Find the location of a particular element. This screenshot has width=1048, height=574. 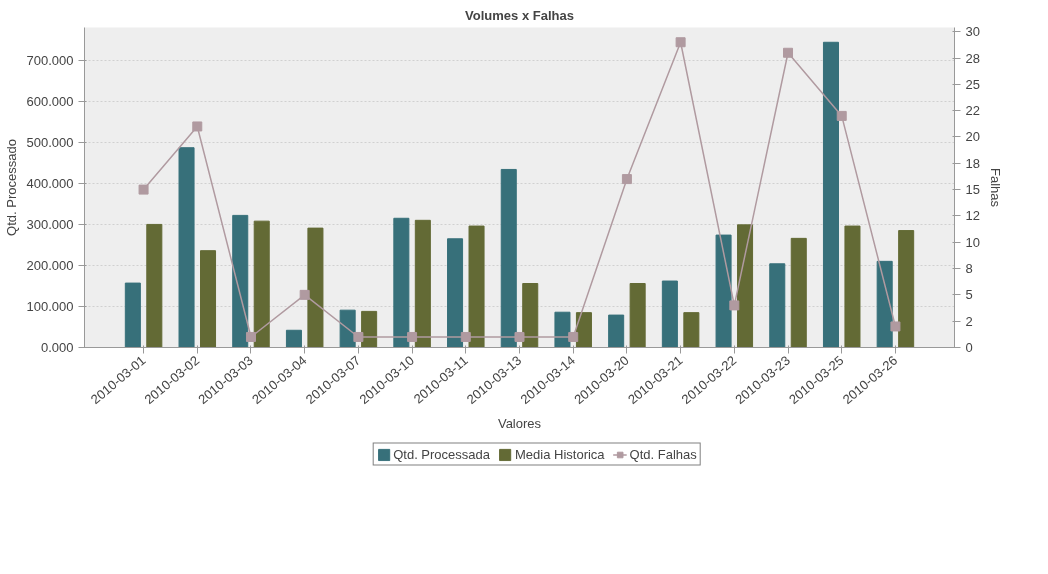

y2-tick-label: 8 is located at coordinates (969, 269).